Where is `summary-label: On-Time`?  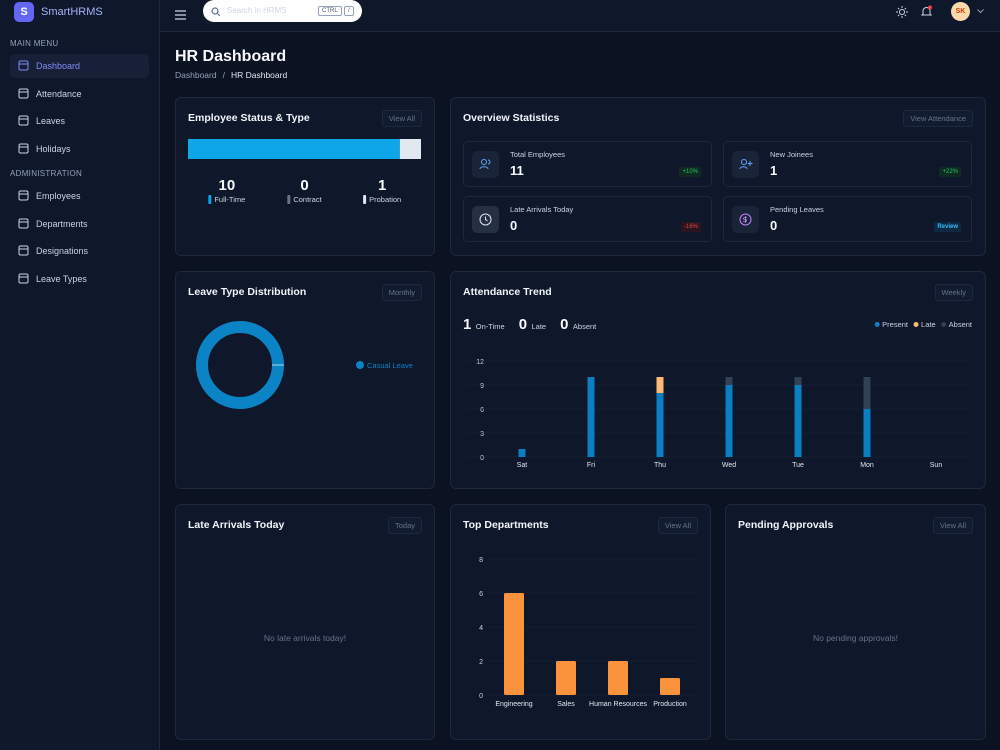 summary-label: On-Time is located at coordinates (490, 326).